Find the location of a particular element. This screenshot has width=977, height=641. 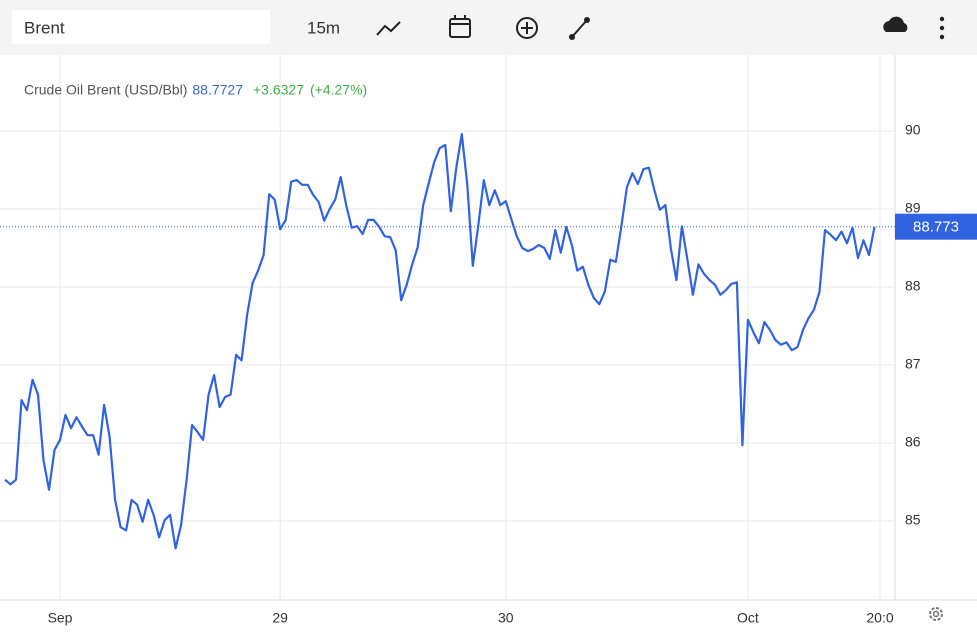

draw-icon is located at coordinates (579, 28).